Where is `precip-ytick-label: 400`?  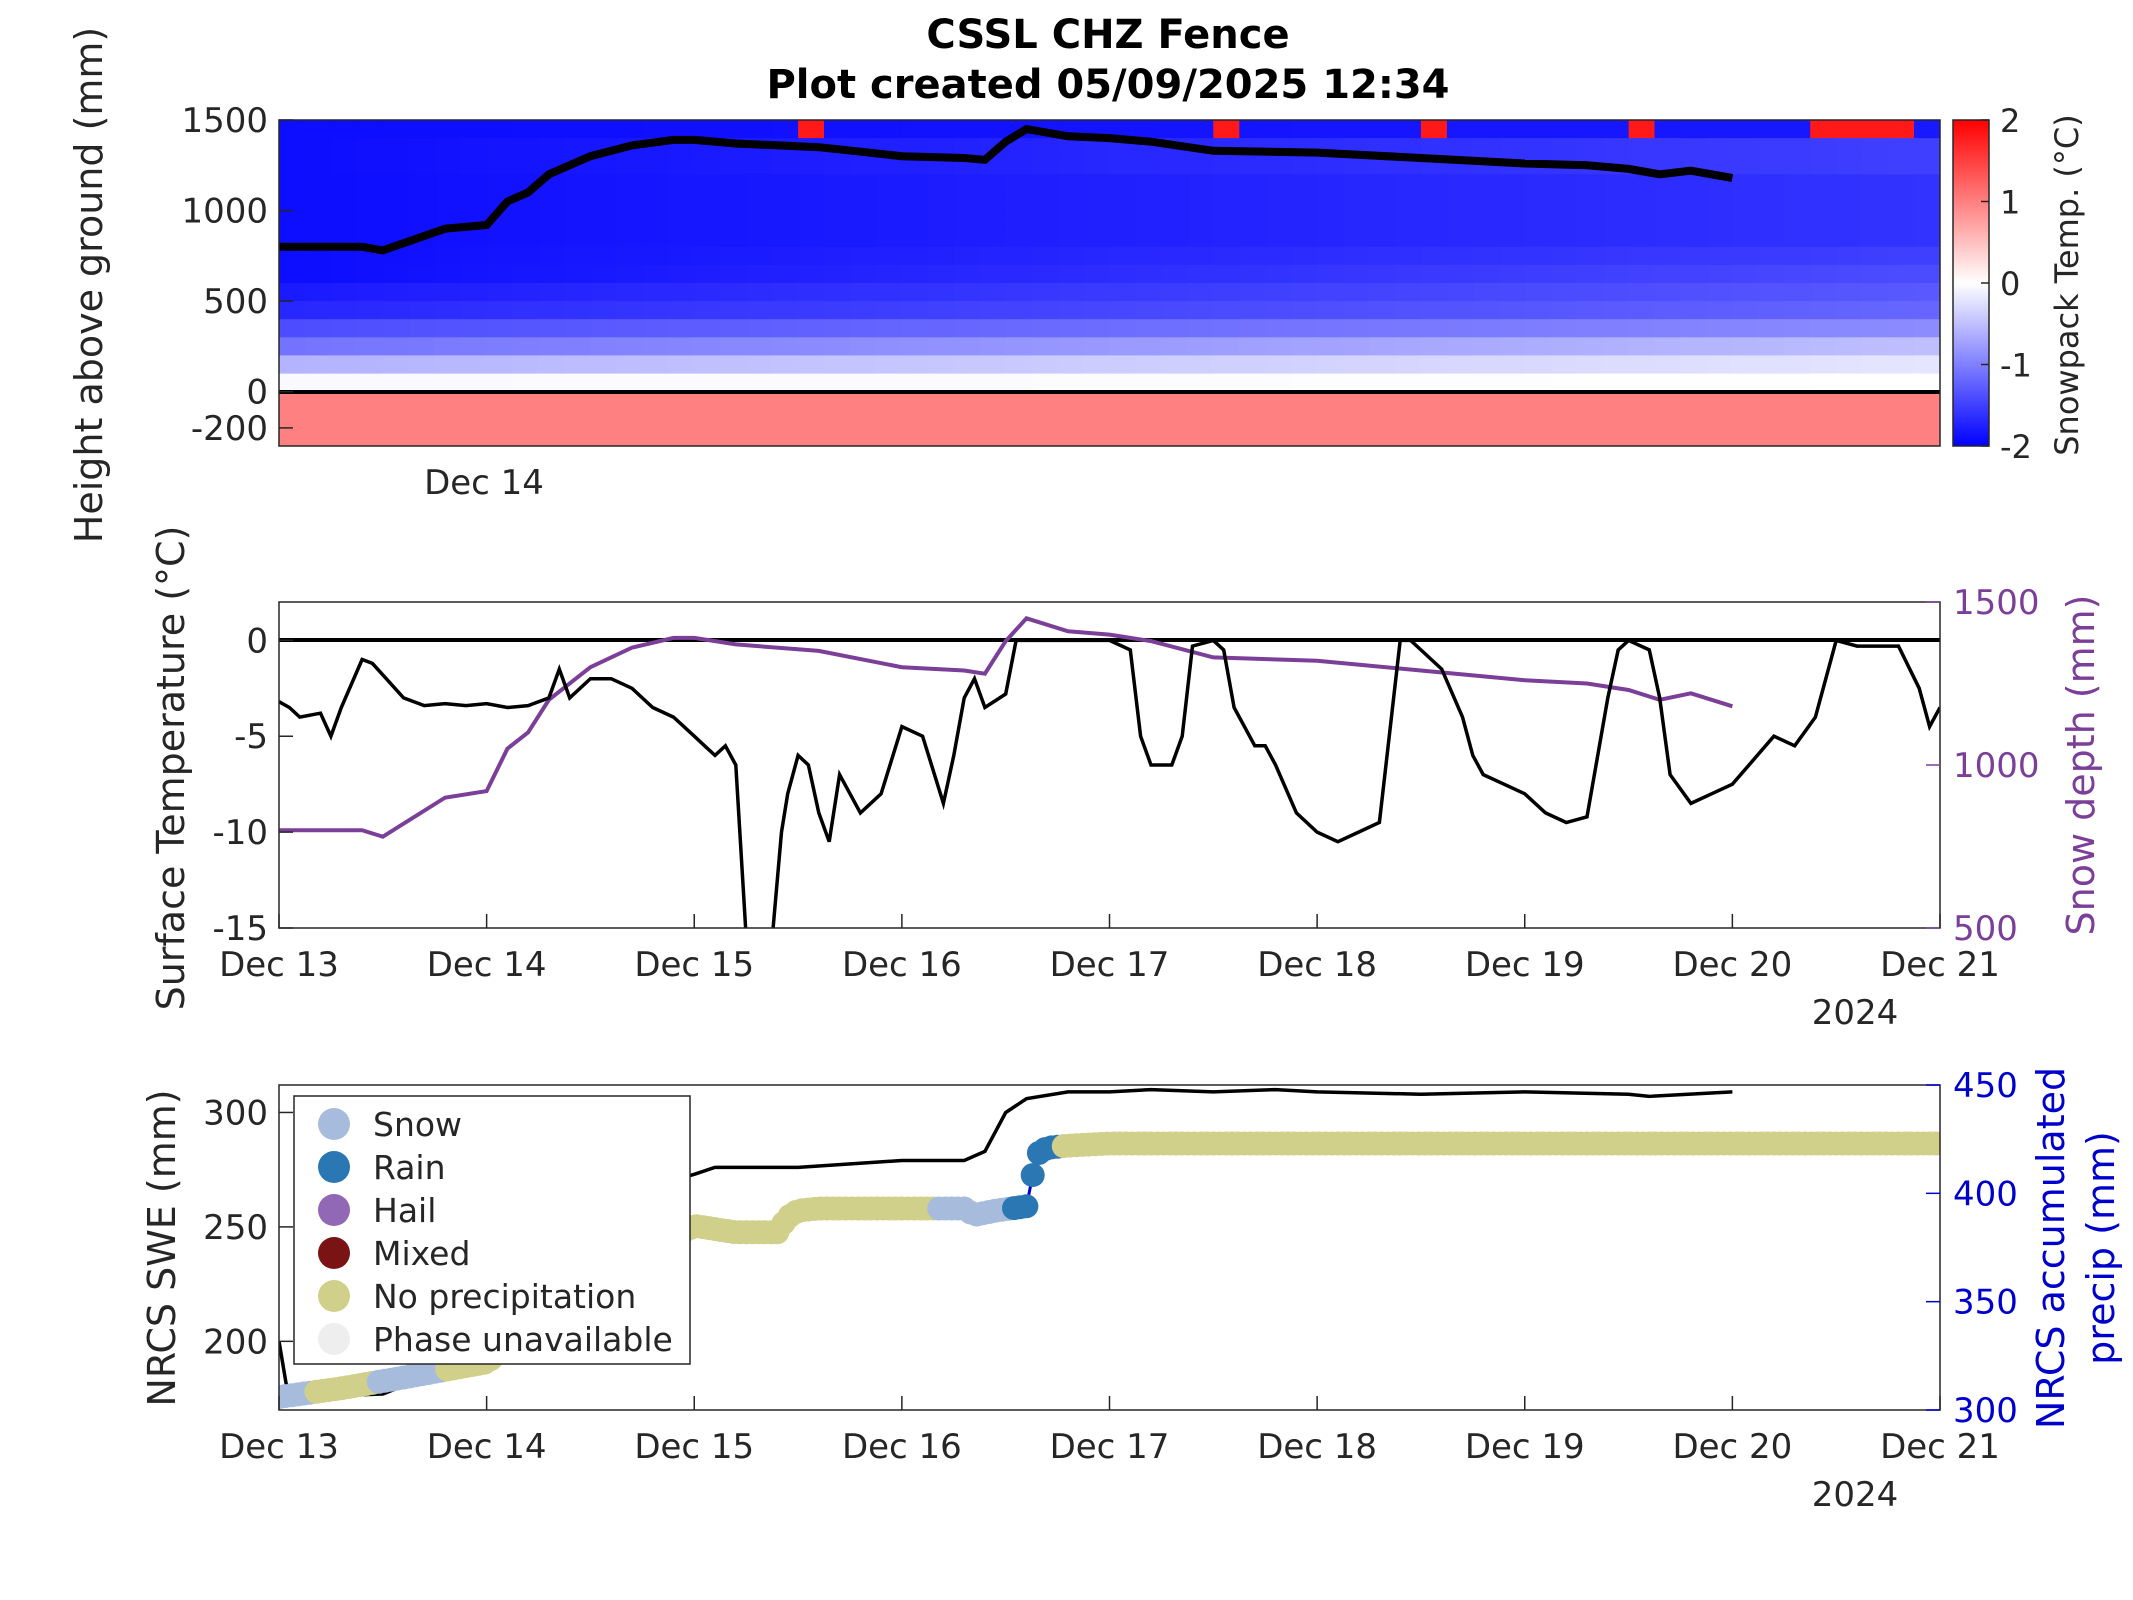 precip-ytick-label: 400 is located at coordinates (1985, 1194).